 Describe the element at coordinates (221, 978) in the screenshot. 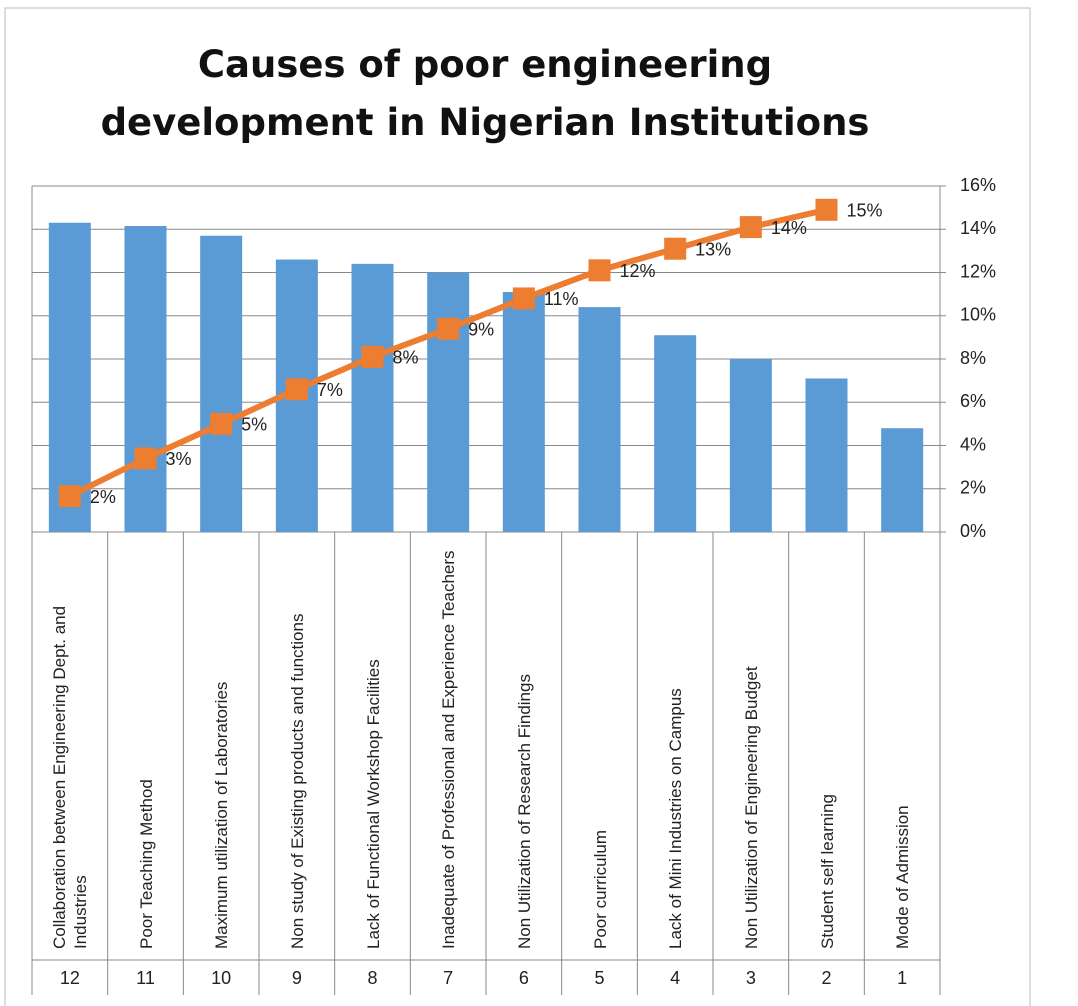

I see `category-number: 10` at that location.